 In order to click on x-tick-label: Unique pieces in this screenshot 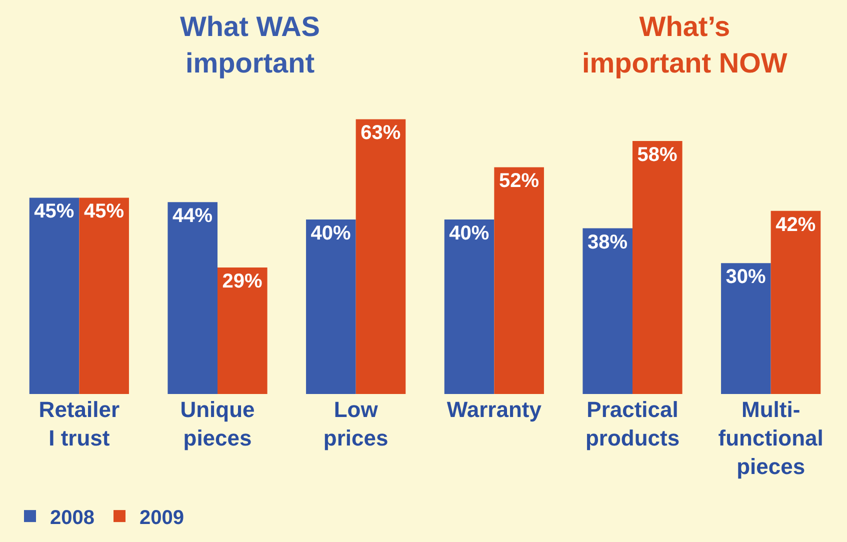, I will do `click(217, 424)`.